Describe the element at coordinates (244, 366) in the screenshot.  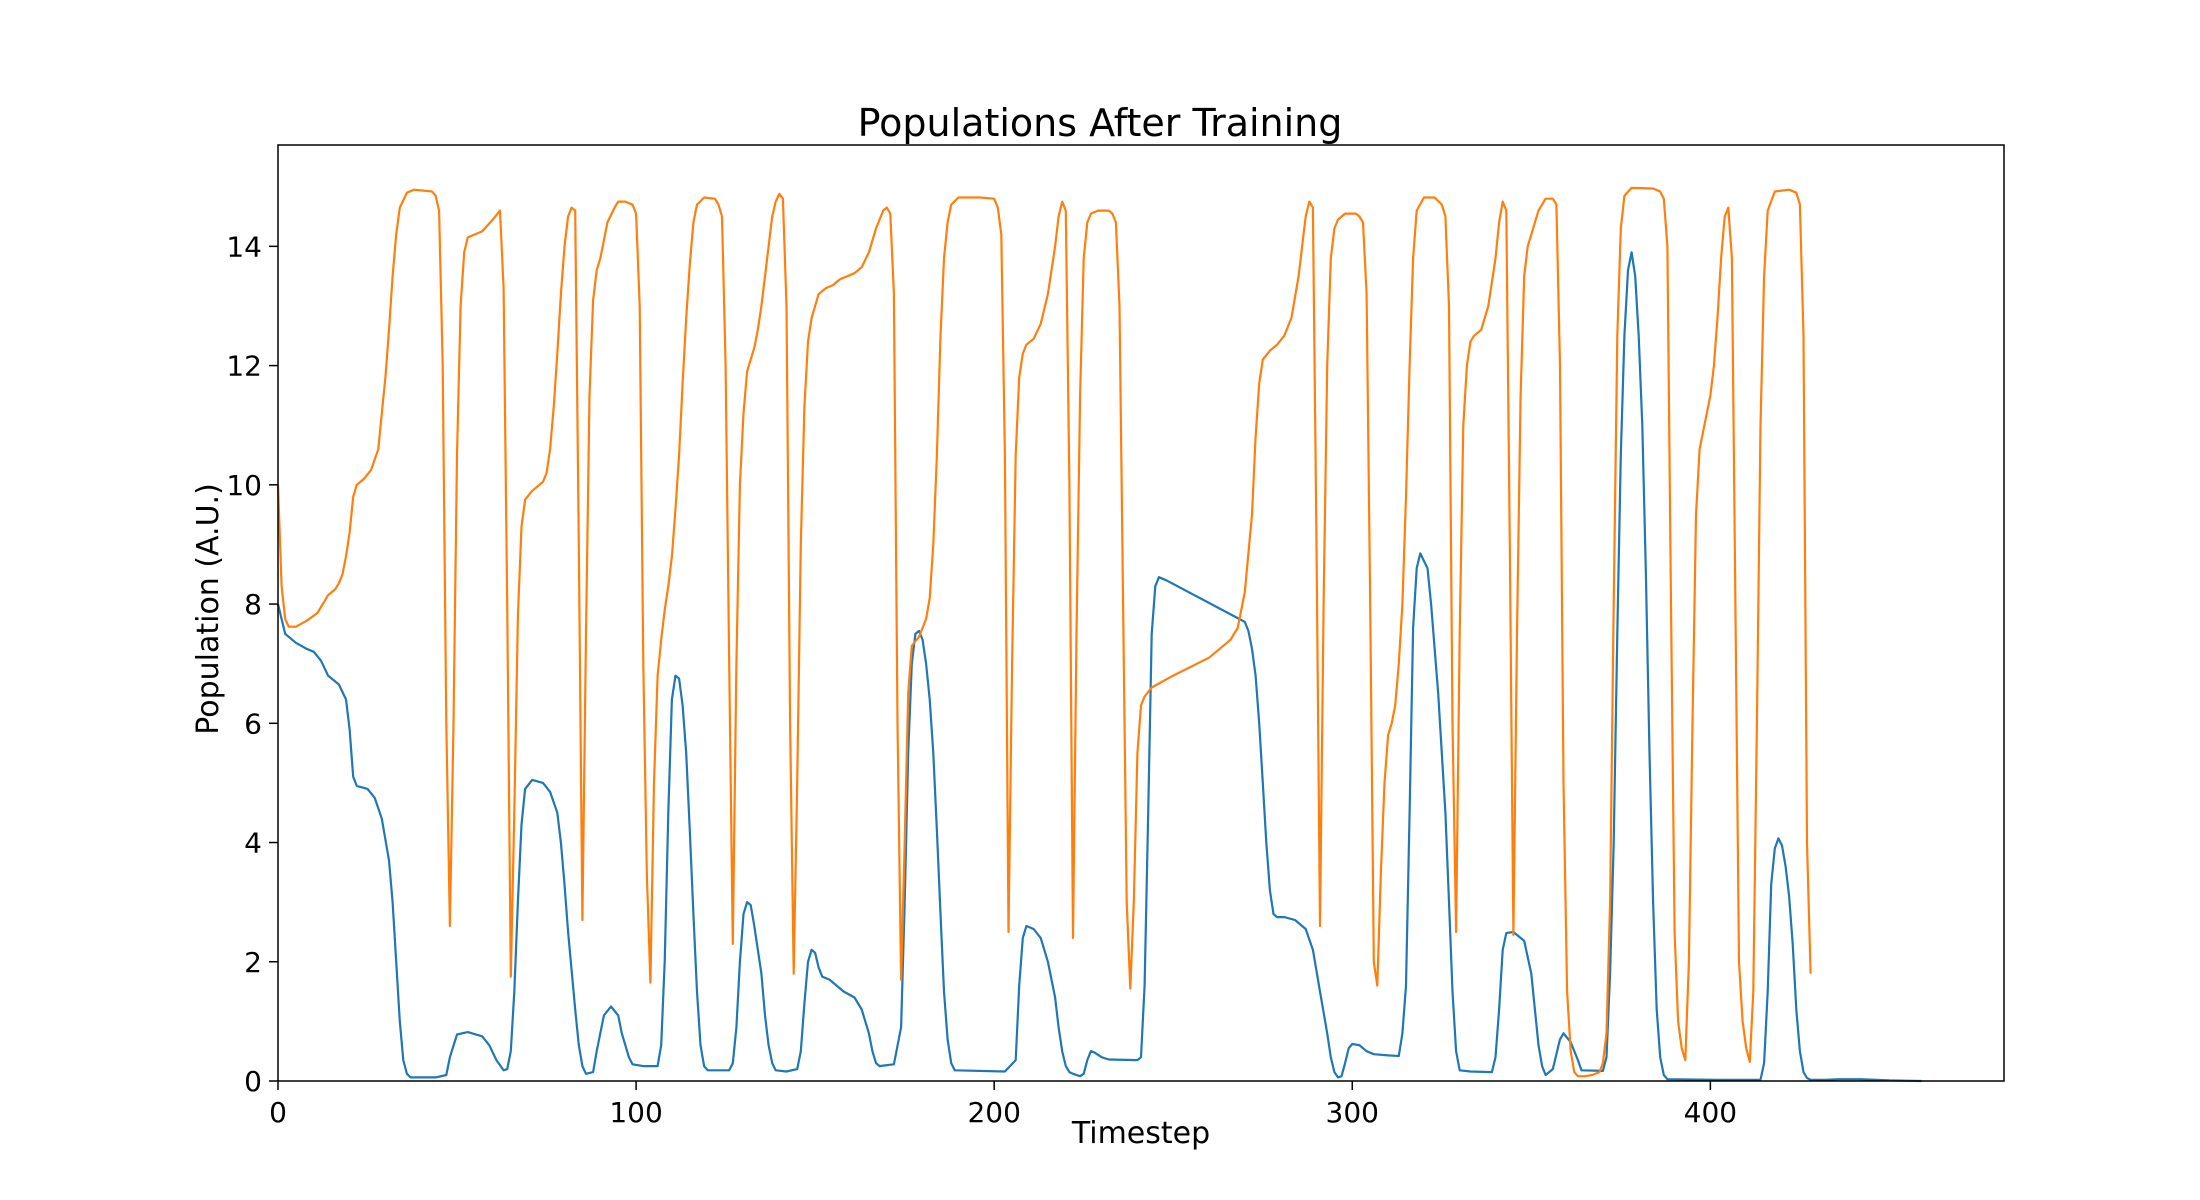
I see `y-tick-label: 12` at that location.